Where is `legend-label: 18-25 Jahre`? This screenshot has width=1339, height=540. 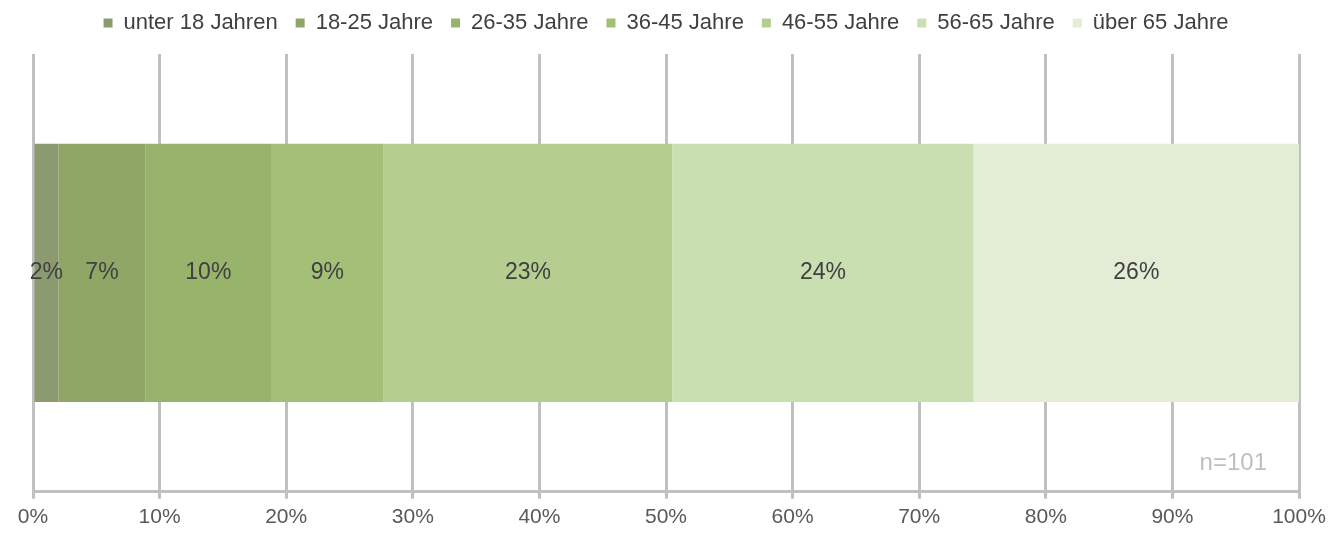 legend-label: 18-25 Jahre is located at coordinates (374, 22).